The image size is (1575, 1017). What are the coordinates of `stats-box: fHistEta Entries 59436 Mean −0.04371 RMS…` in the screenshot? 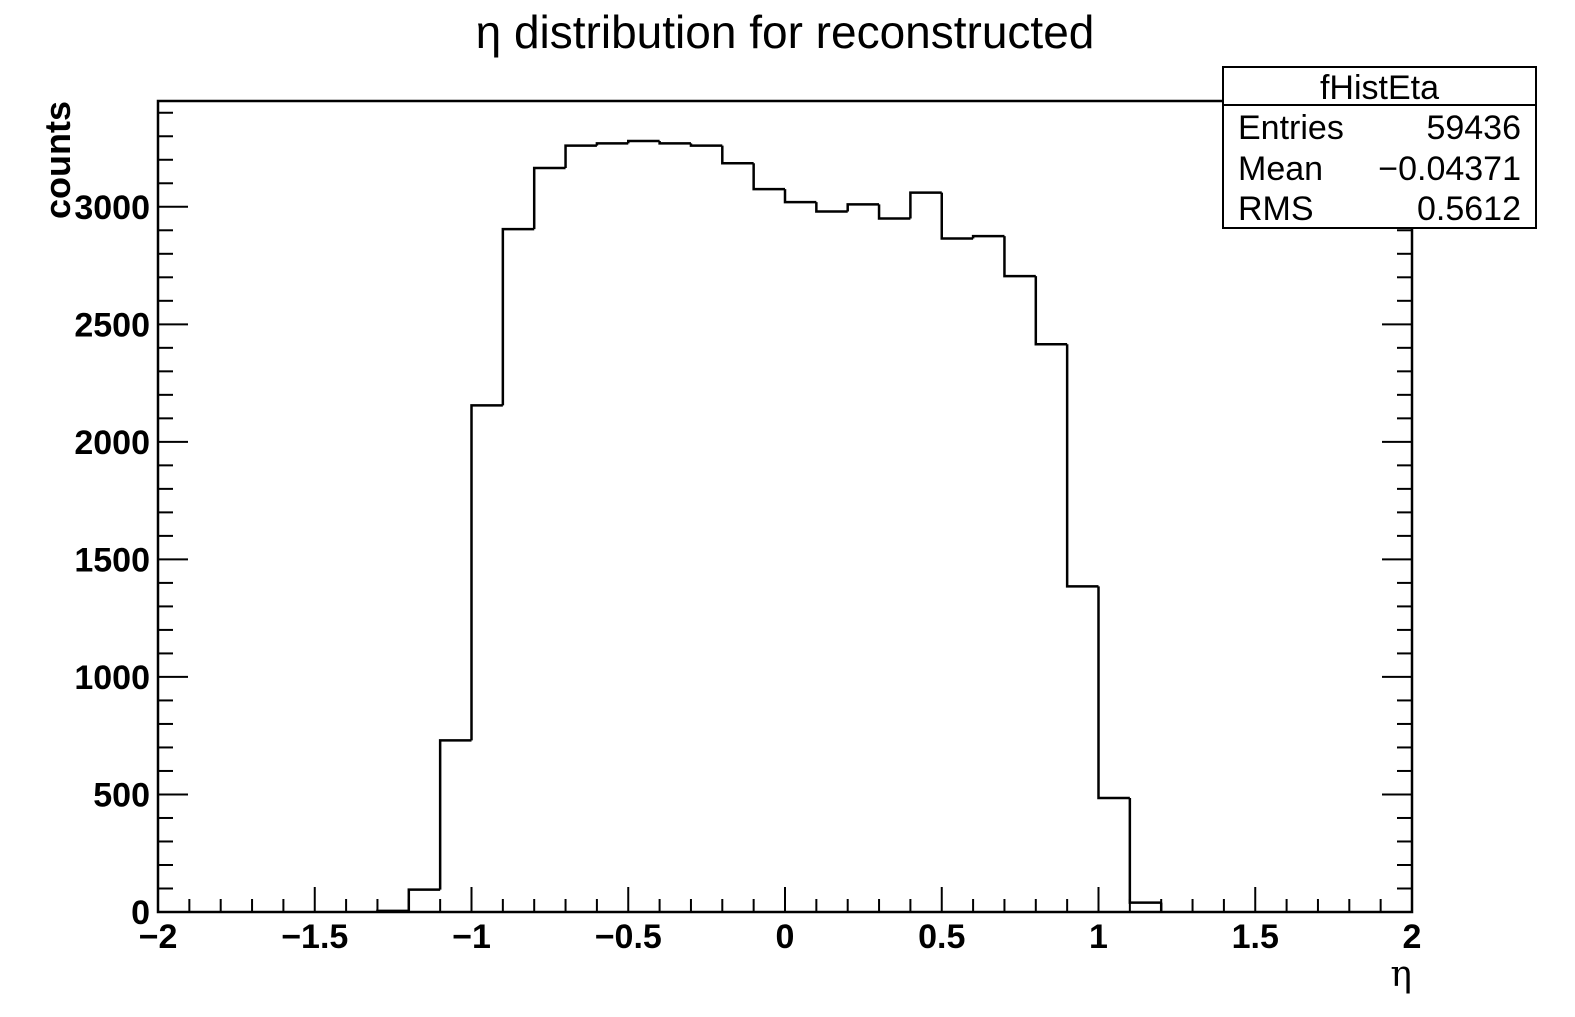 It's located at (1379, 147).